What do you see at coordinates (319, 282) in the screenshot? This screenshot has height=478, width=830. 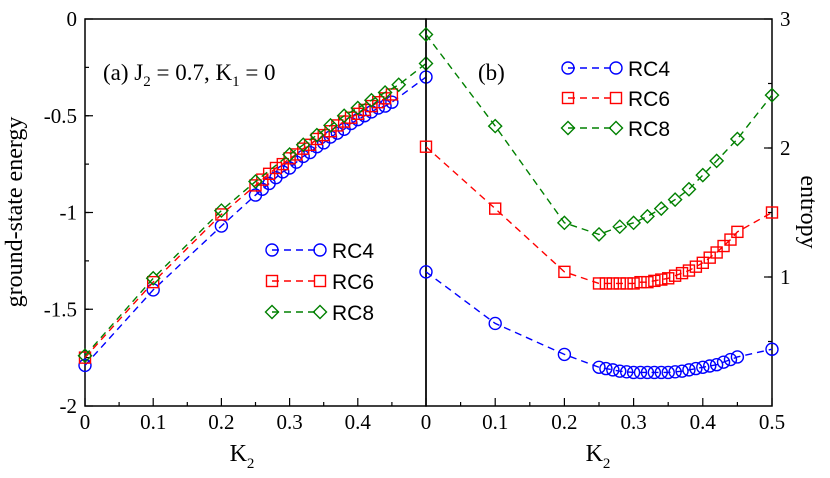 I see `panel-a-legend: RC4 RC6 RC8` at bounding box center [319, 282].